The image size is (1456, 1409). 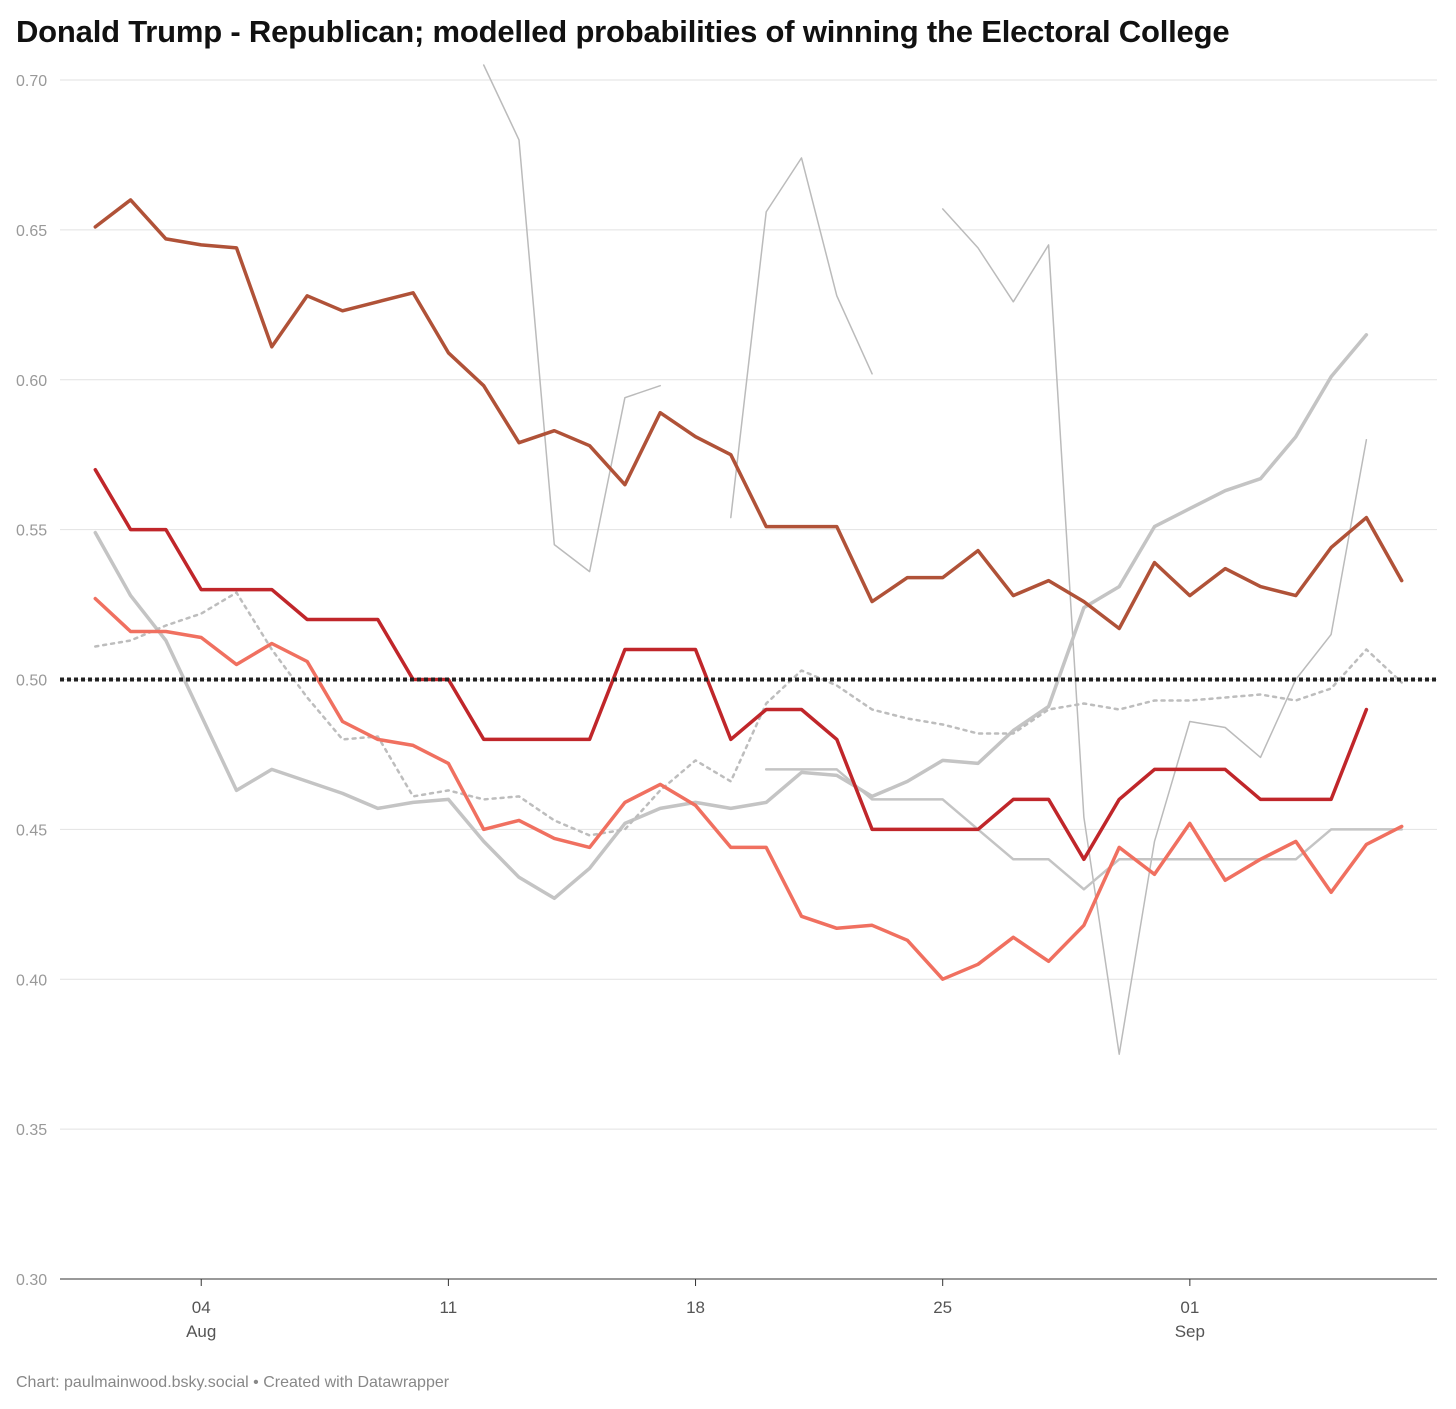 I want to click on y-tick-label: 0.35, so click(x=31, y=1130).